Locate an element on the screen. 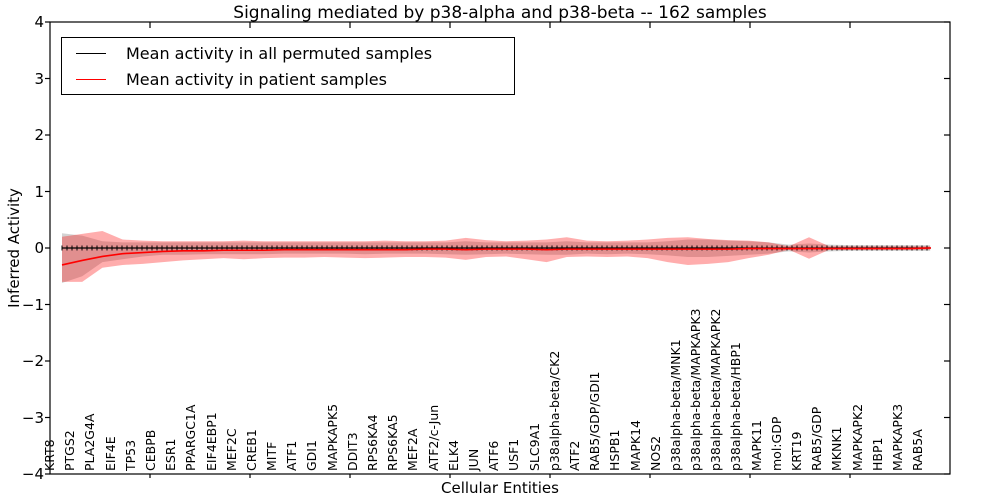  x-tick-label: KRT19 is located at coordinates (797, 451).